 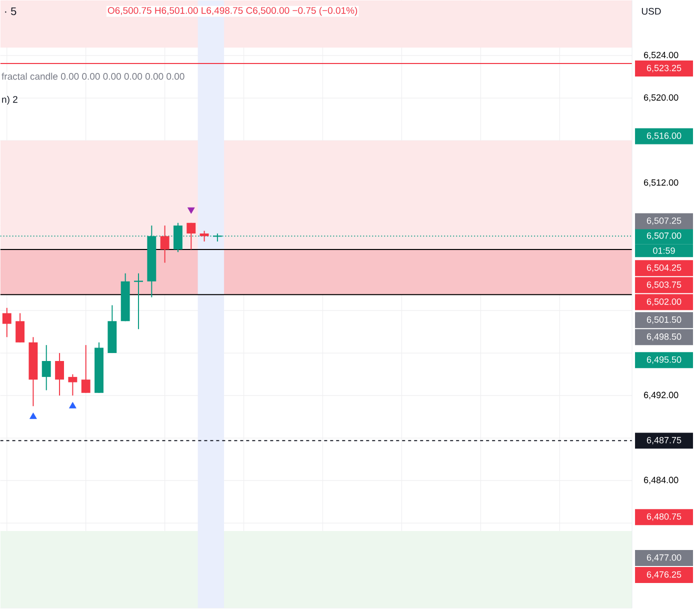 What do you see at coordinates (10, 12) in the screenshot?
I see `text: · 5` at bounding box center [10, 12].